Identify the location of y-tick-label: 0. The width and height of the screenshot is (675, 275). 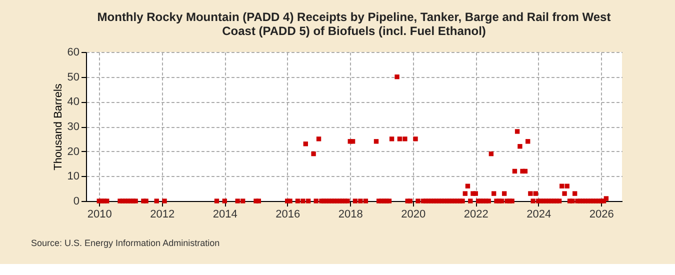
(76, 202).